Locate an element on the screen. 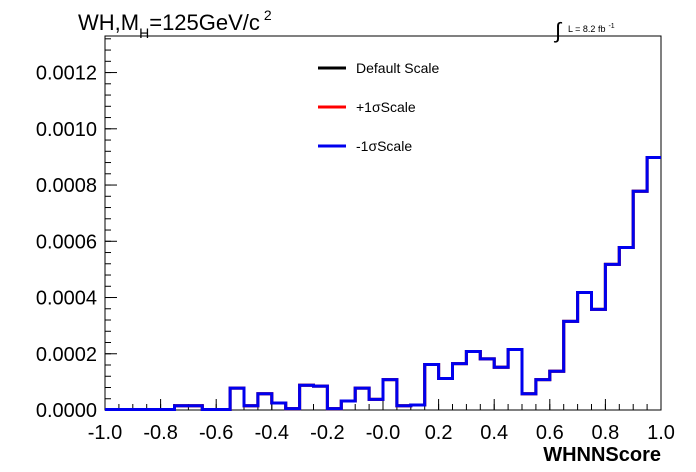 This screenshot has width=696, height=472. x-tick-label: 0.8 is located at coordinates (605, 433).